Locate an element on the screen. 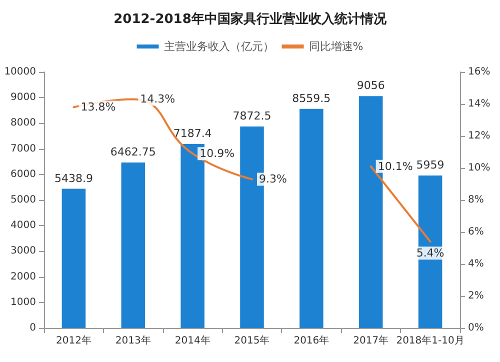 This screenshot has height=362, width=500. legend-label: 主营业务收入（亿元） is located at coordinates (219, 46).